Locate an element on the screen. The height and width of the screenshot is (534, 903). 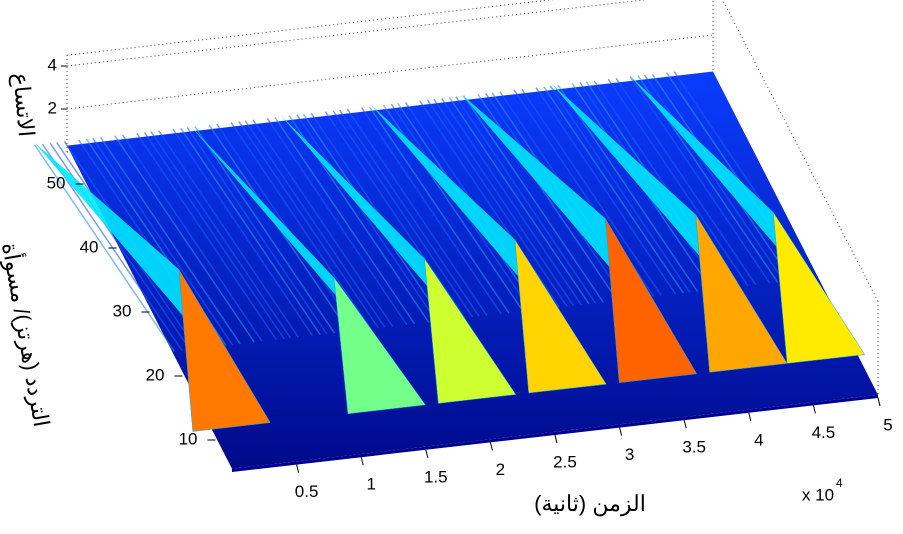
y-axis-label: التردد (هرتز)/ مسوأة is located at coordinates (28, 334).